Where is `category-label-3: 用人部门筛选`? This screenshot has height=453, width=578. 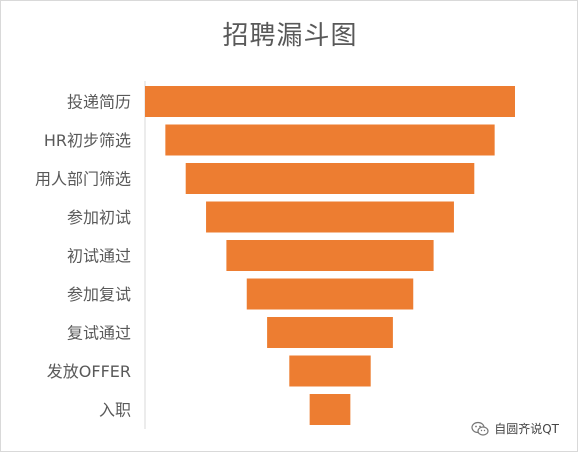
category-label-3: 用人部门筛选 is located at coordinates (83, 179).